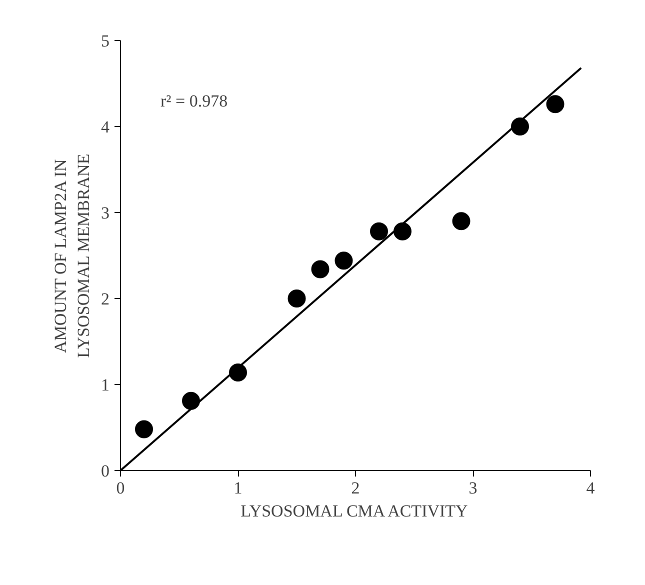 The image size is (645, 585). I want to click on y-tick-label: 0, so click(105, 471).